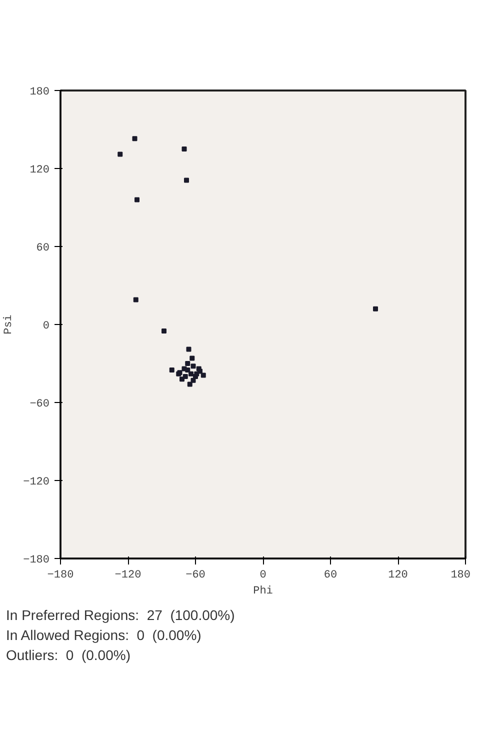  Describe the element at coordinates (69, 655) in the screenshot. I see `text: Outliers: 0 (0.00%)` at that location.